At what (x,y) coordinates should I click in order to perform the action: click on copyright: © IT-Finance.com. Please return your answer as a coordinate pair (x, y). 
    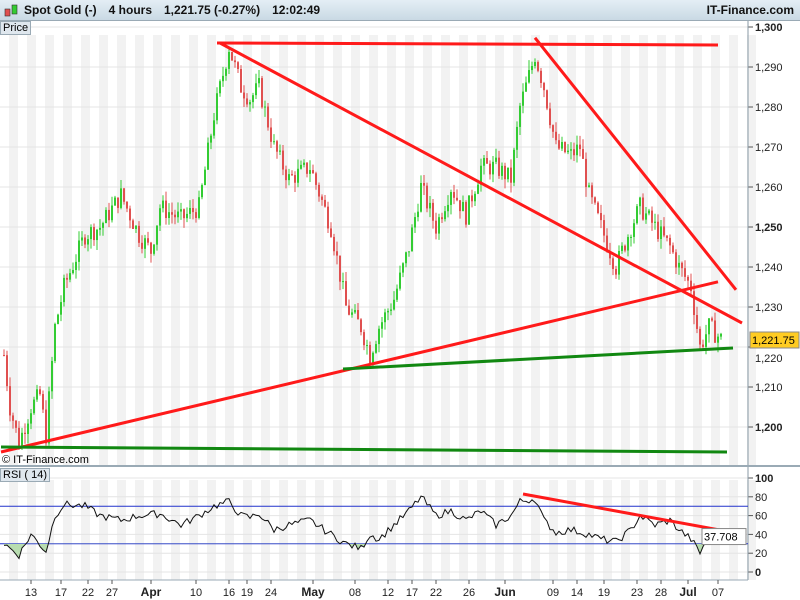
    Looking at the image, I should click on (45, 460).